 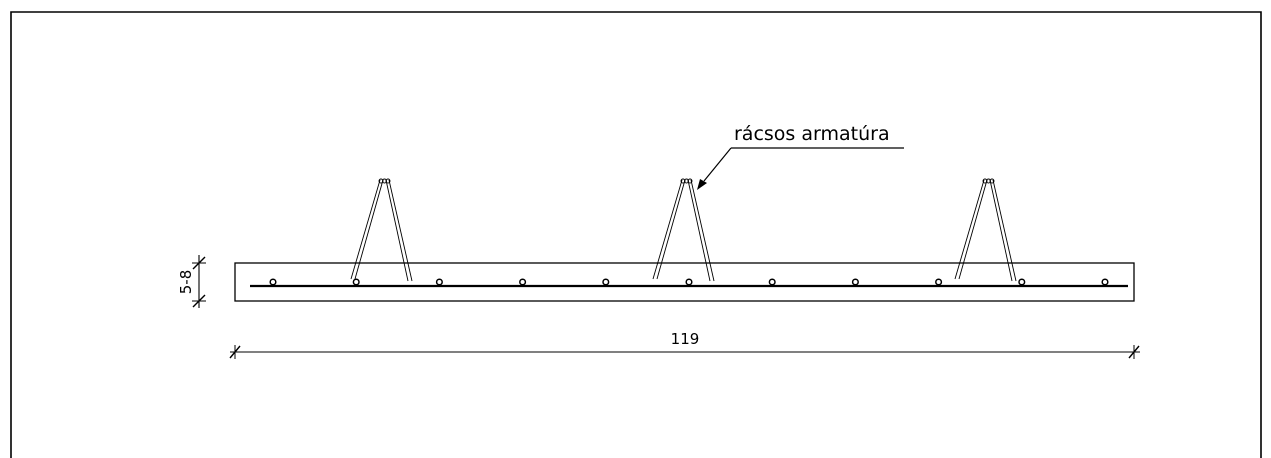 I want to click on leader: rácsos armatúra, so click(x=800, y=156).